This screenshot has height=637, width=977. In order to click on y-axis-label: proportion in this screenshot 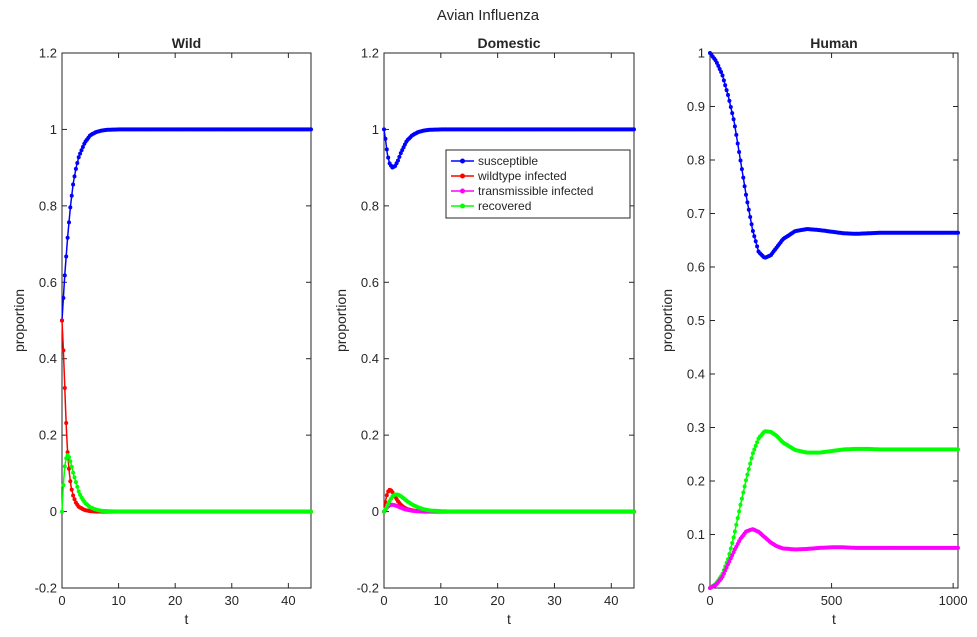, I will do `click(341, 320)`.